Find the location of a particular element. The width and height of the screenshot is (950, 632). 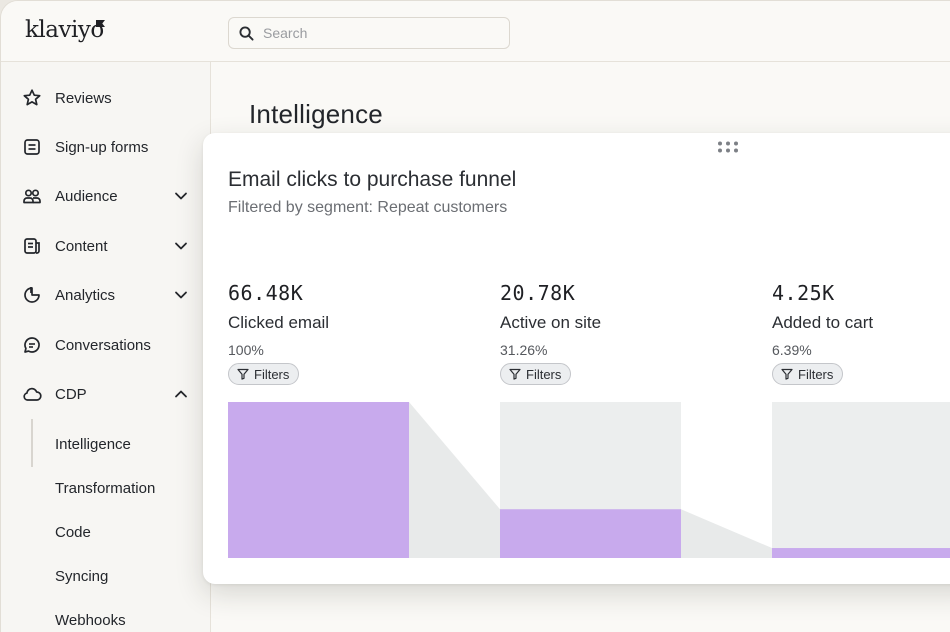

sidebar-item-analytics: Analytics is located at coordinates (105, 295).